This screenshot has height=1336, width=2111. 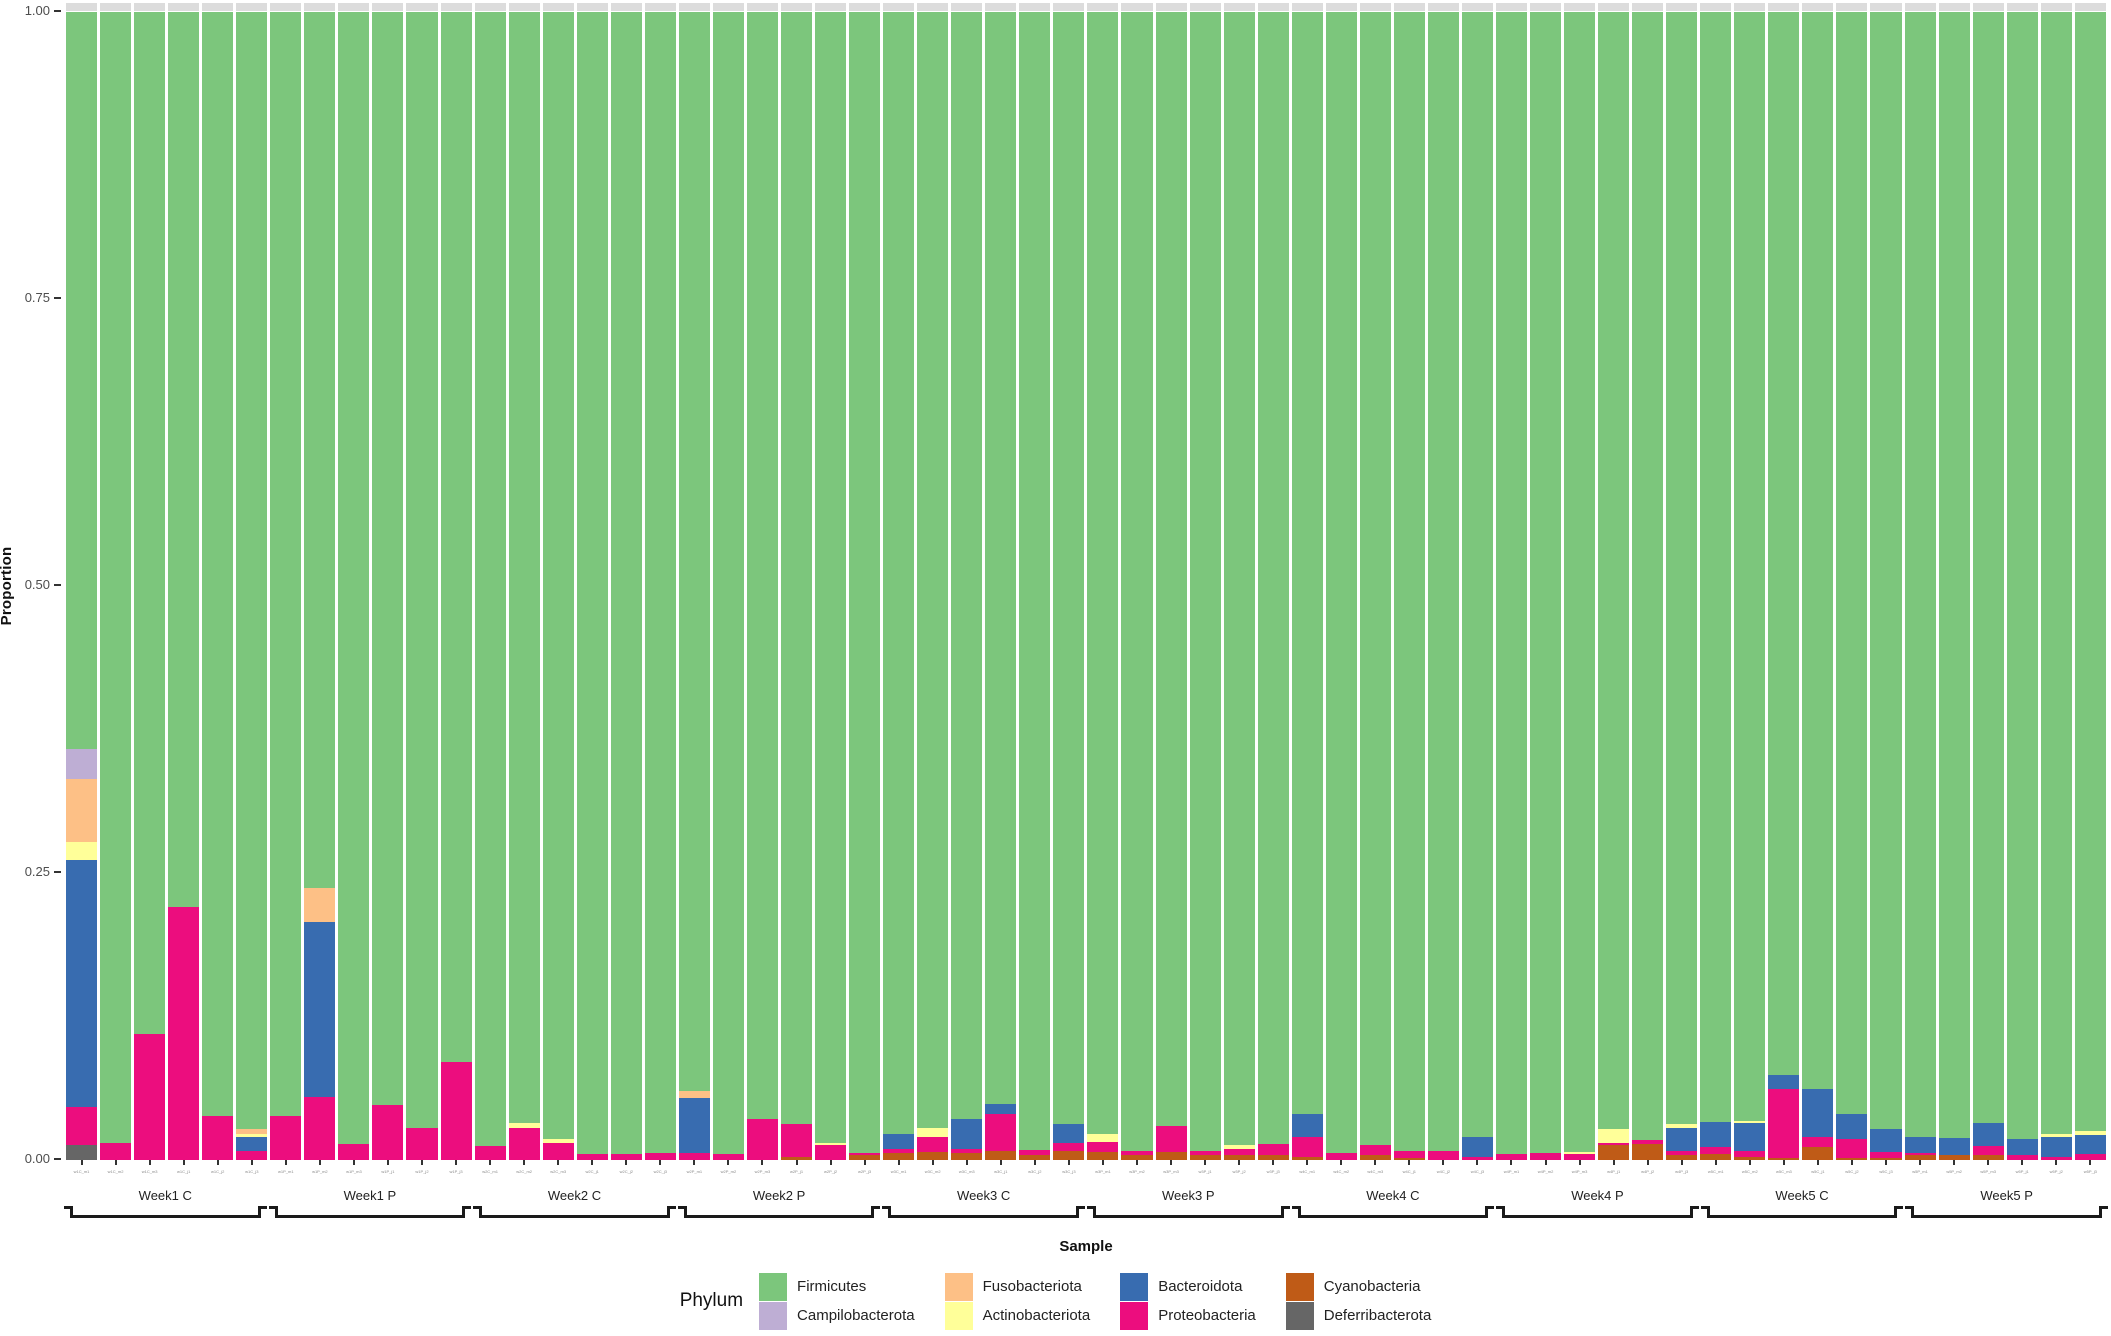 I want to click on sample-label: w2P_j3, so click(x=865, y=1171).